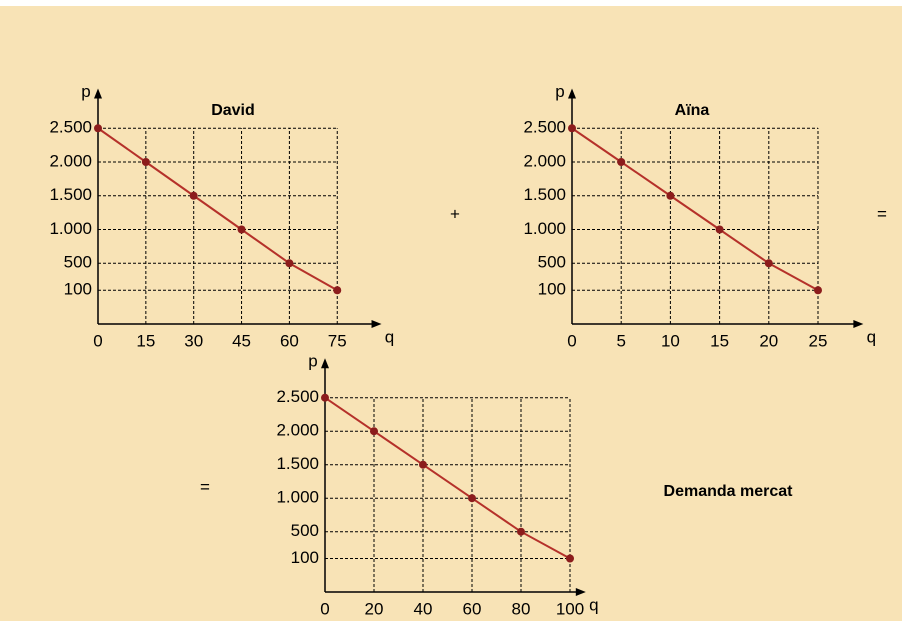  What do you see at coordinates (818, 340) in the screenshot?
I see `x-tick-label: 25` at bounding box center [818, 340].